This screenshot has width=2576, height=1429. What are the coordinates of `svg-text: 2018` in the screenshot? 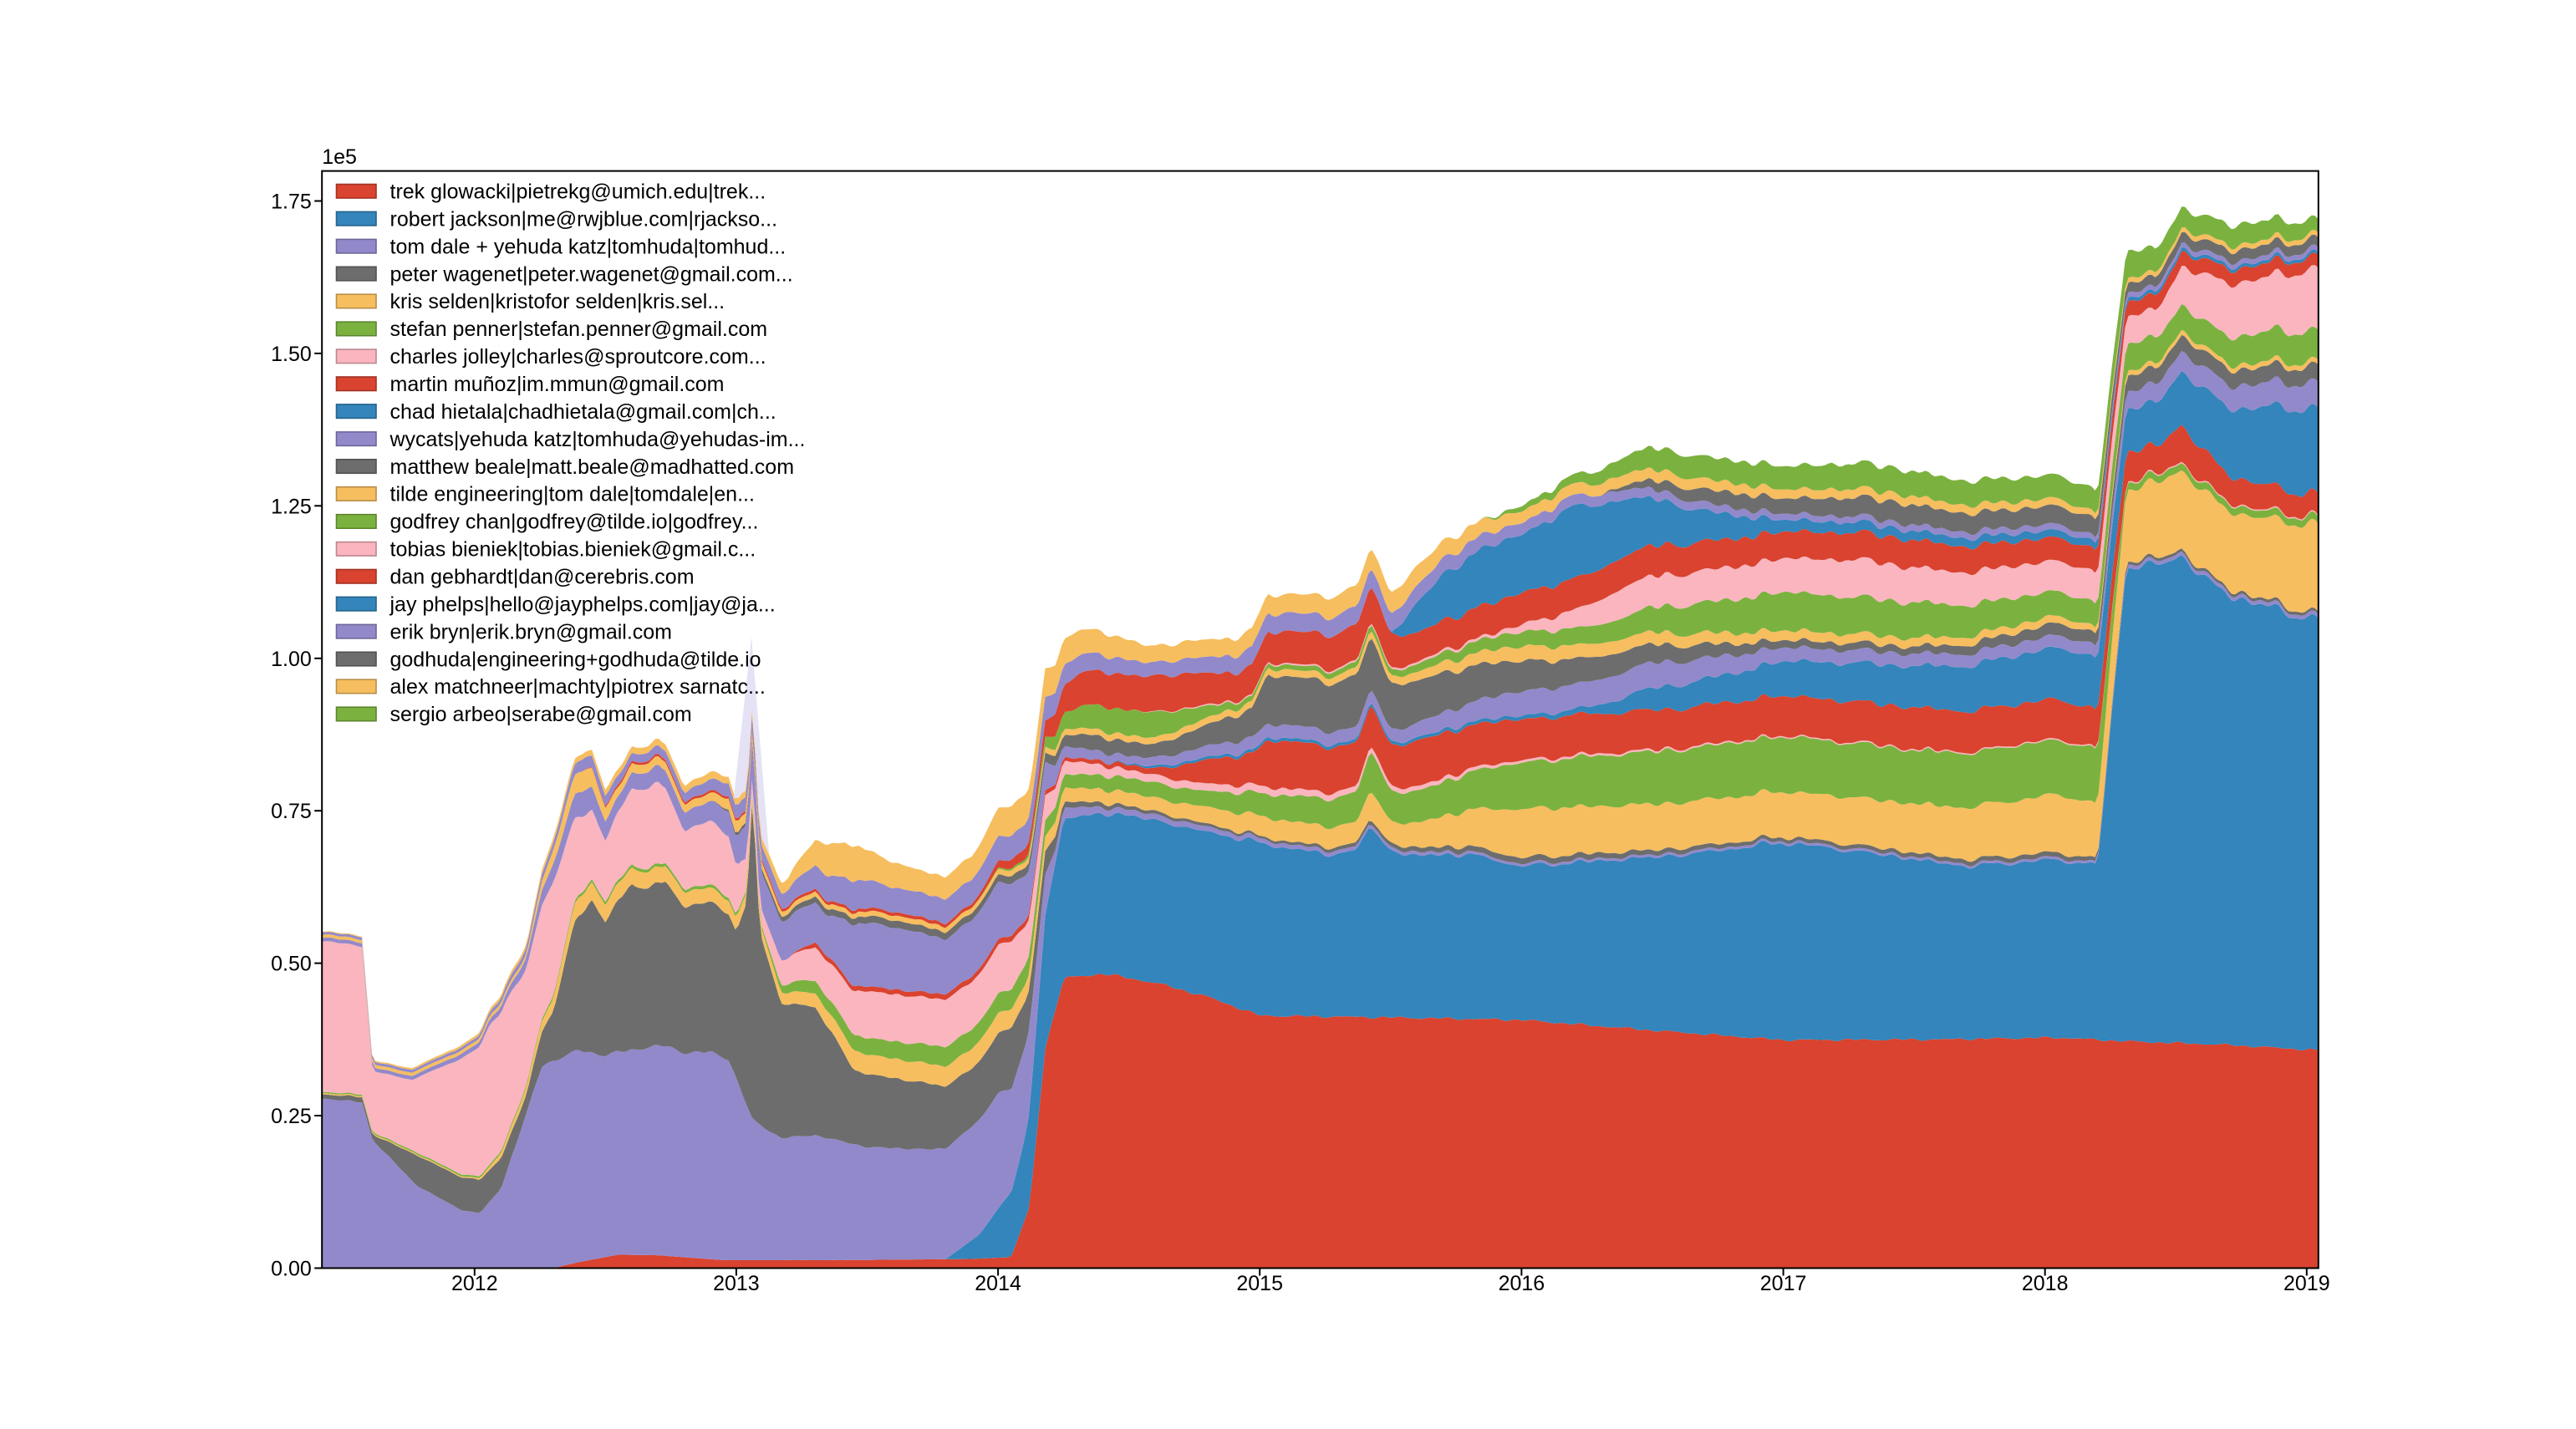 It's located at (2045, 1284).